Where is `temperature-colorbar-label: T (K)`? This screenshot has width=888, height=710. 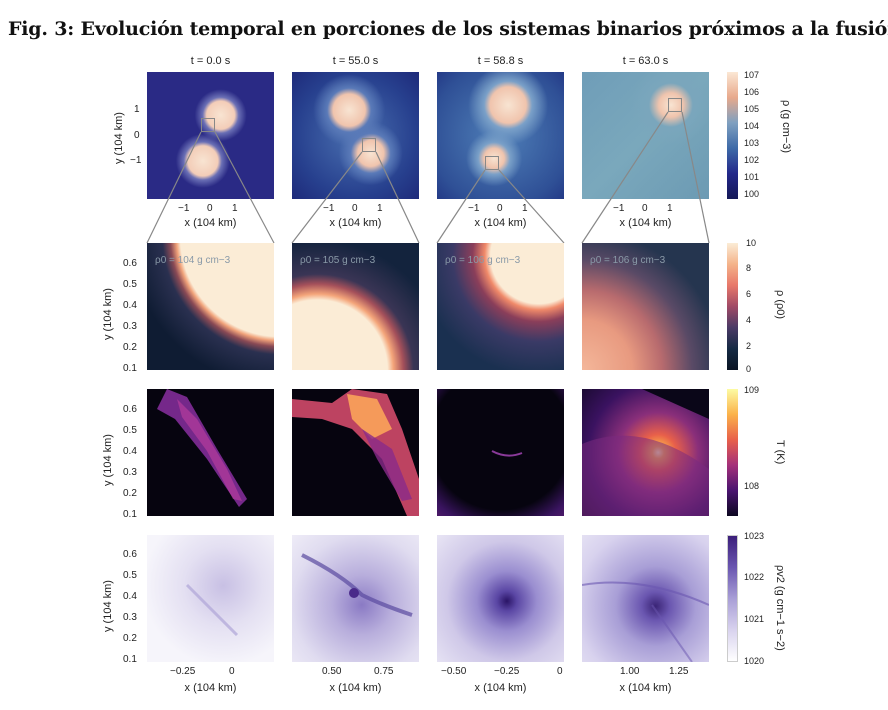 temperature-colorbar-label: T (K) is located at coordinates (780, 452).